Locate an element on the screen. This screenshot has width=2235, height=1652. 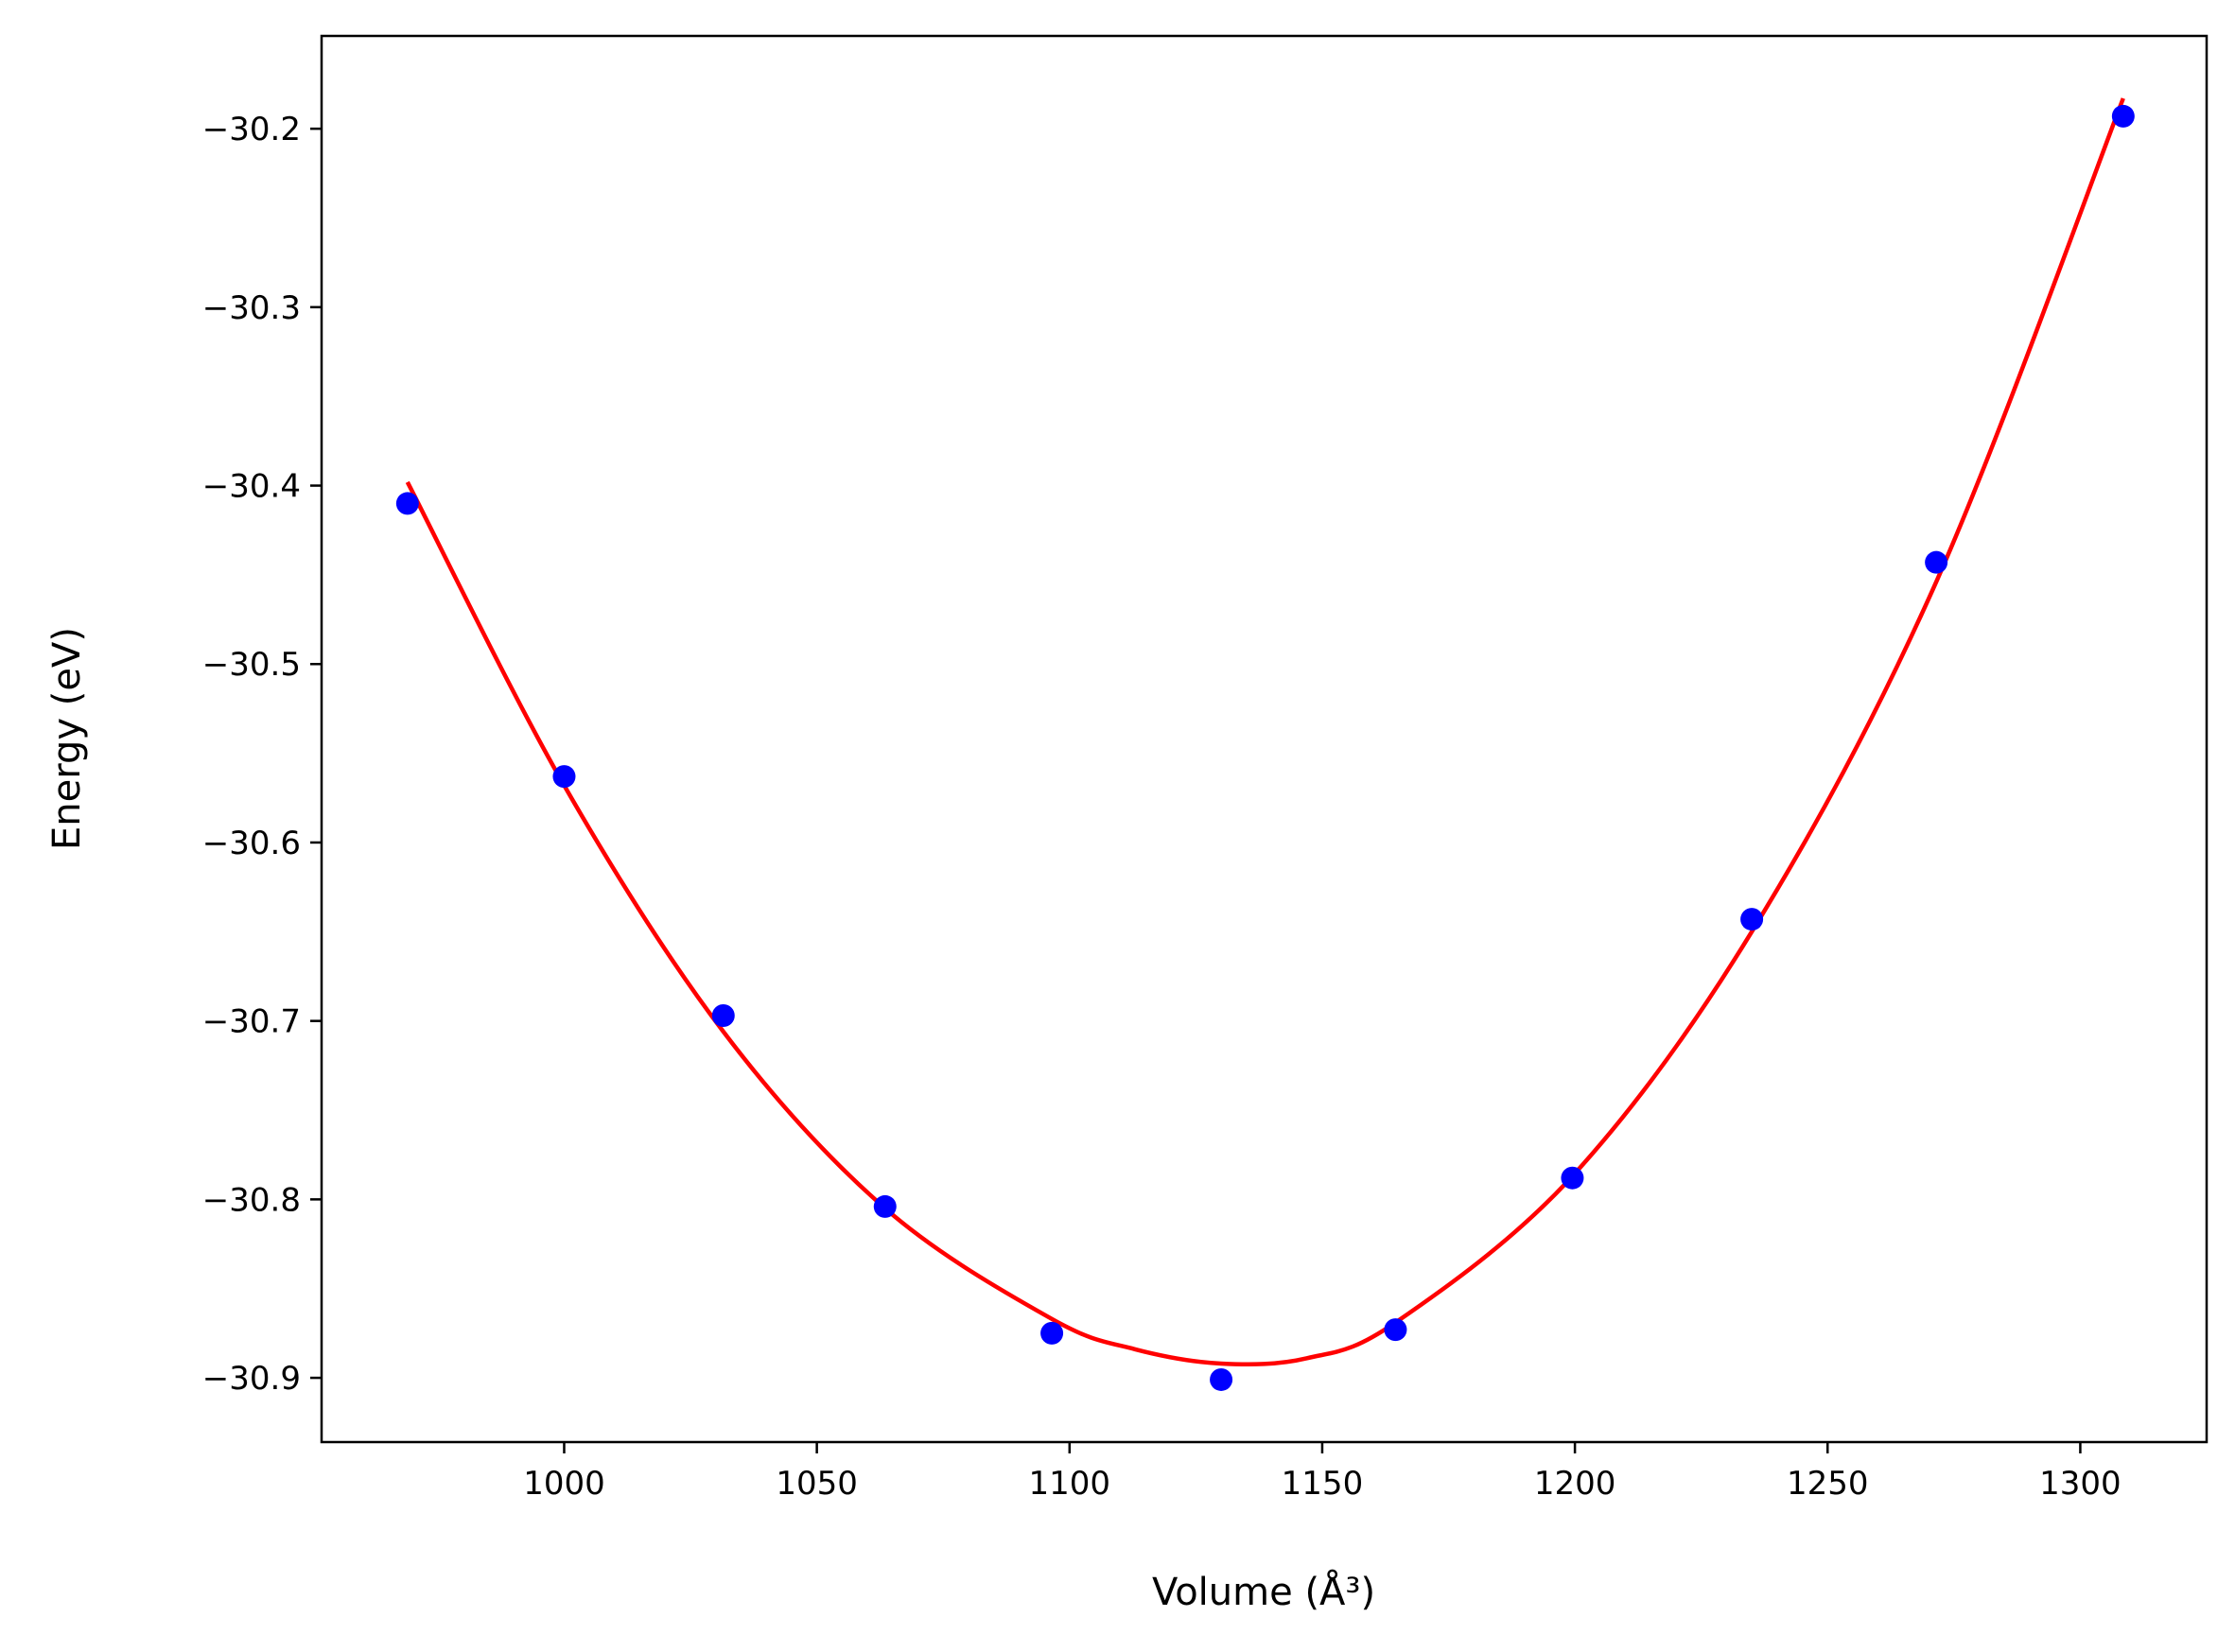
y-tick-label: −30.2 is located at coordinates (251, 130).